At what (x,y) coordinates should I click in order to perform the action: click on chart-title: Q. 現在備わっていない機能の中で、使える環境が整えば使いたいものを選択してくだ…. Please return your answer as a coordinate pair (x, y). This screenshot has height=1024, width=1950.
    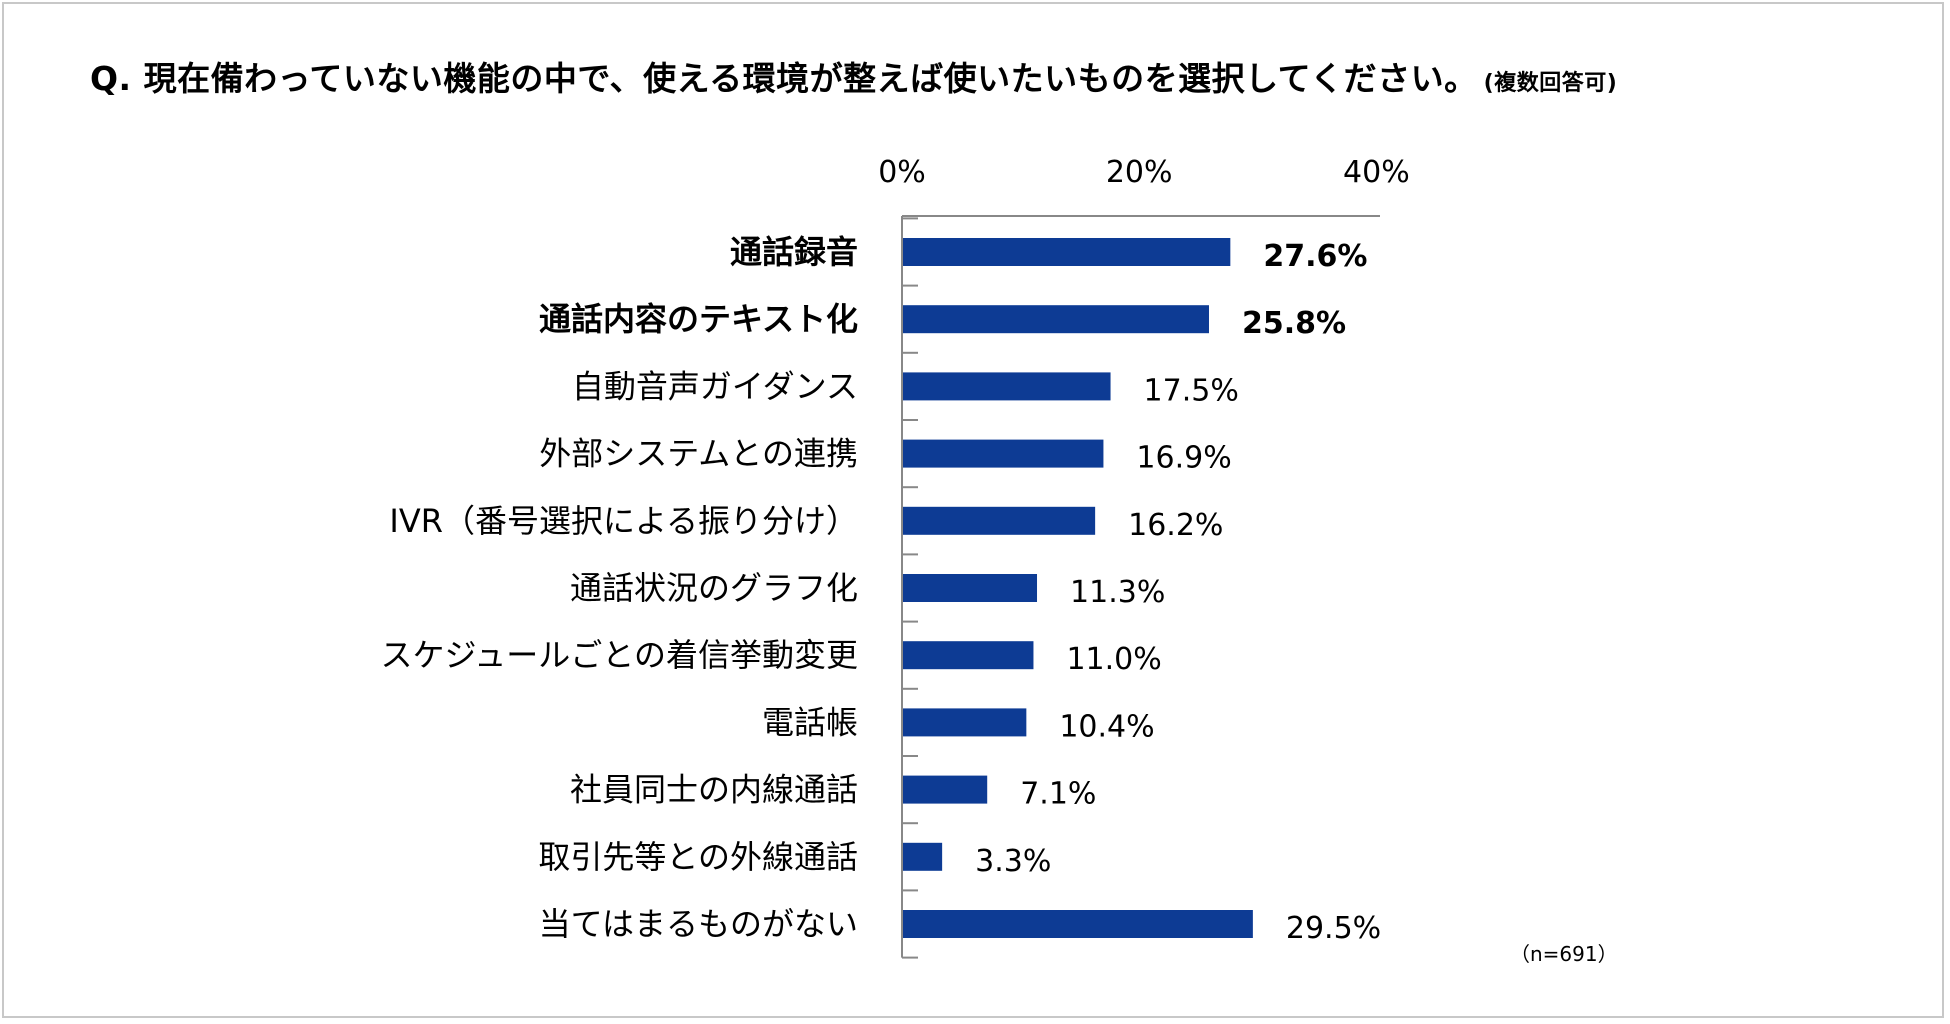
    Looking at the image, I should click on (853, 76).